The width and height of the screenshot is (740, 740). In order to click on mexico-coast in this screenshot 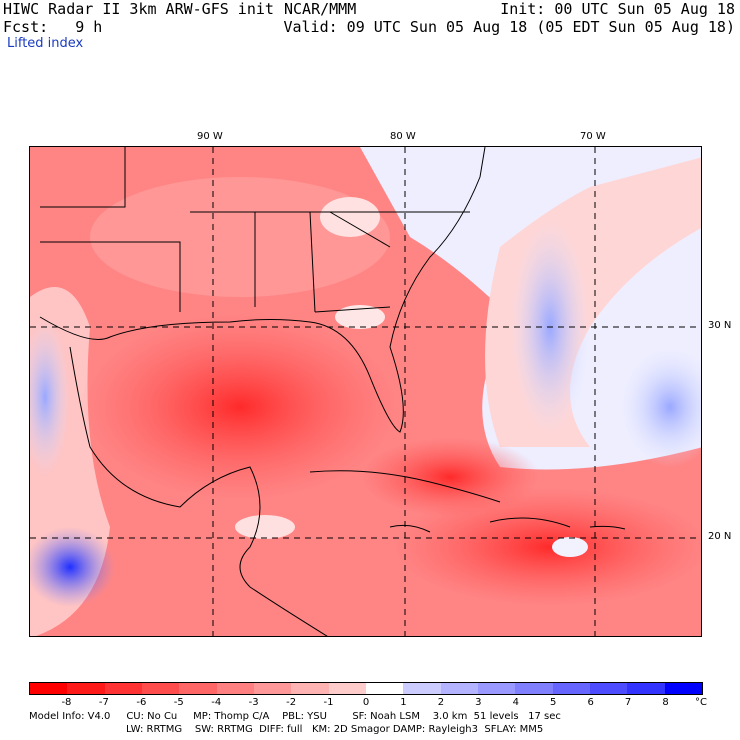, I will do `click(198, 491)`.